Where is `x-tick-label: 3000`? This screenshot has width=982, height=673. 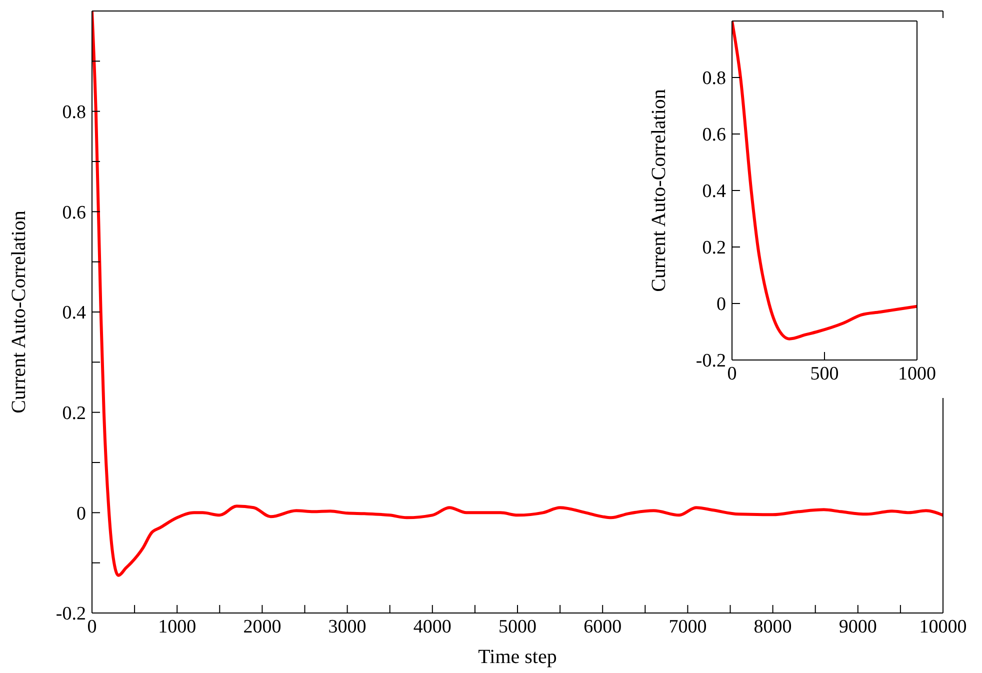 x-tick-label: 3000 is located at coordinates (347, 627).